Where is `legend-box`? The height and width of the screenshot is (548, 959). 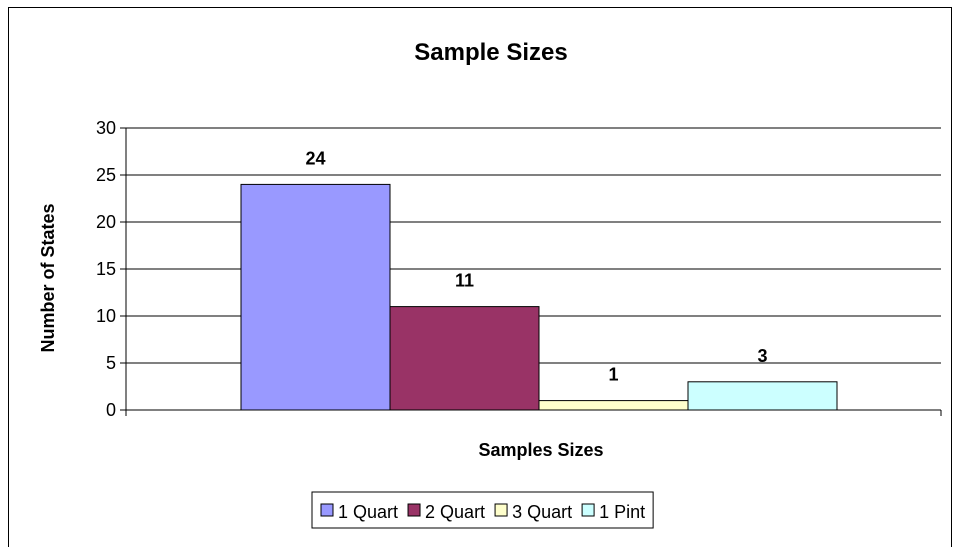 legend-box is located at coordinates (482, 510).